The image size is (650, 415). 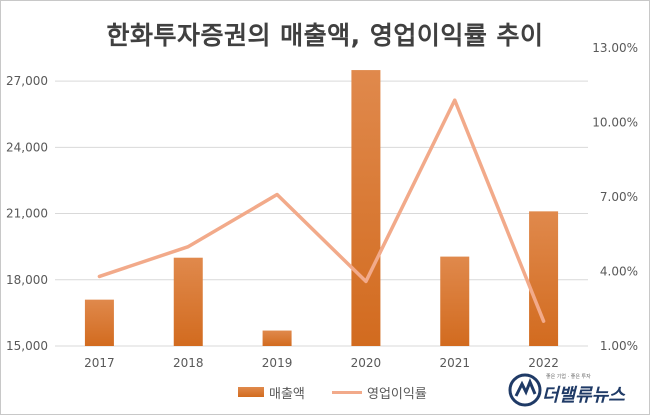 I want to click on watermark-logo: 좋은 기업 · 좋은 투자 더밸류뉴스, so click(x=573, y=390).